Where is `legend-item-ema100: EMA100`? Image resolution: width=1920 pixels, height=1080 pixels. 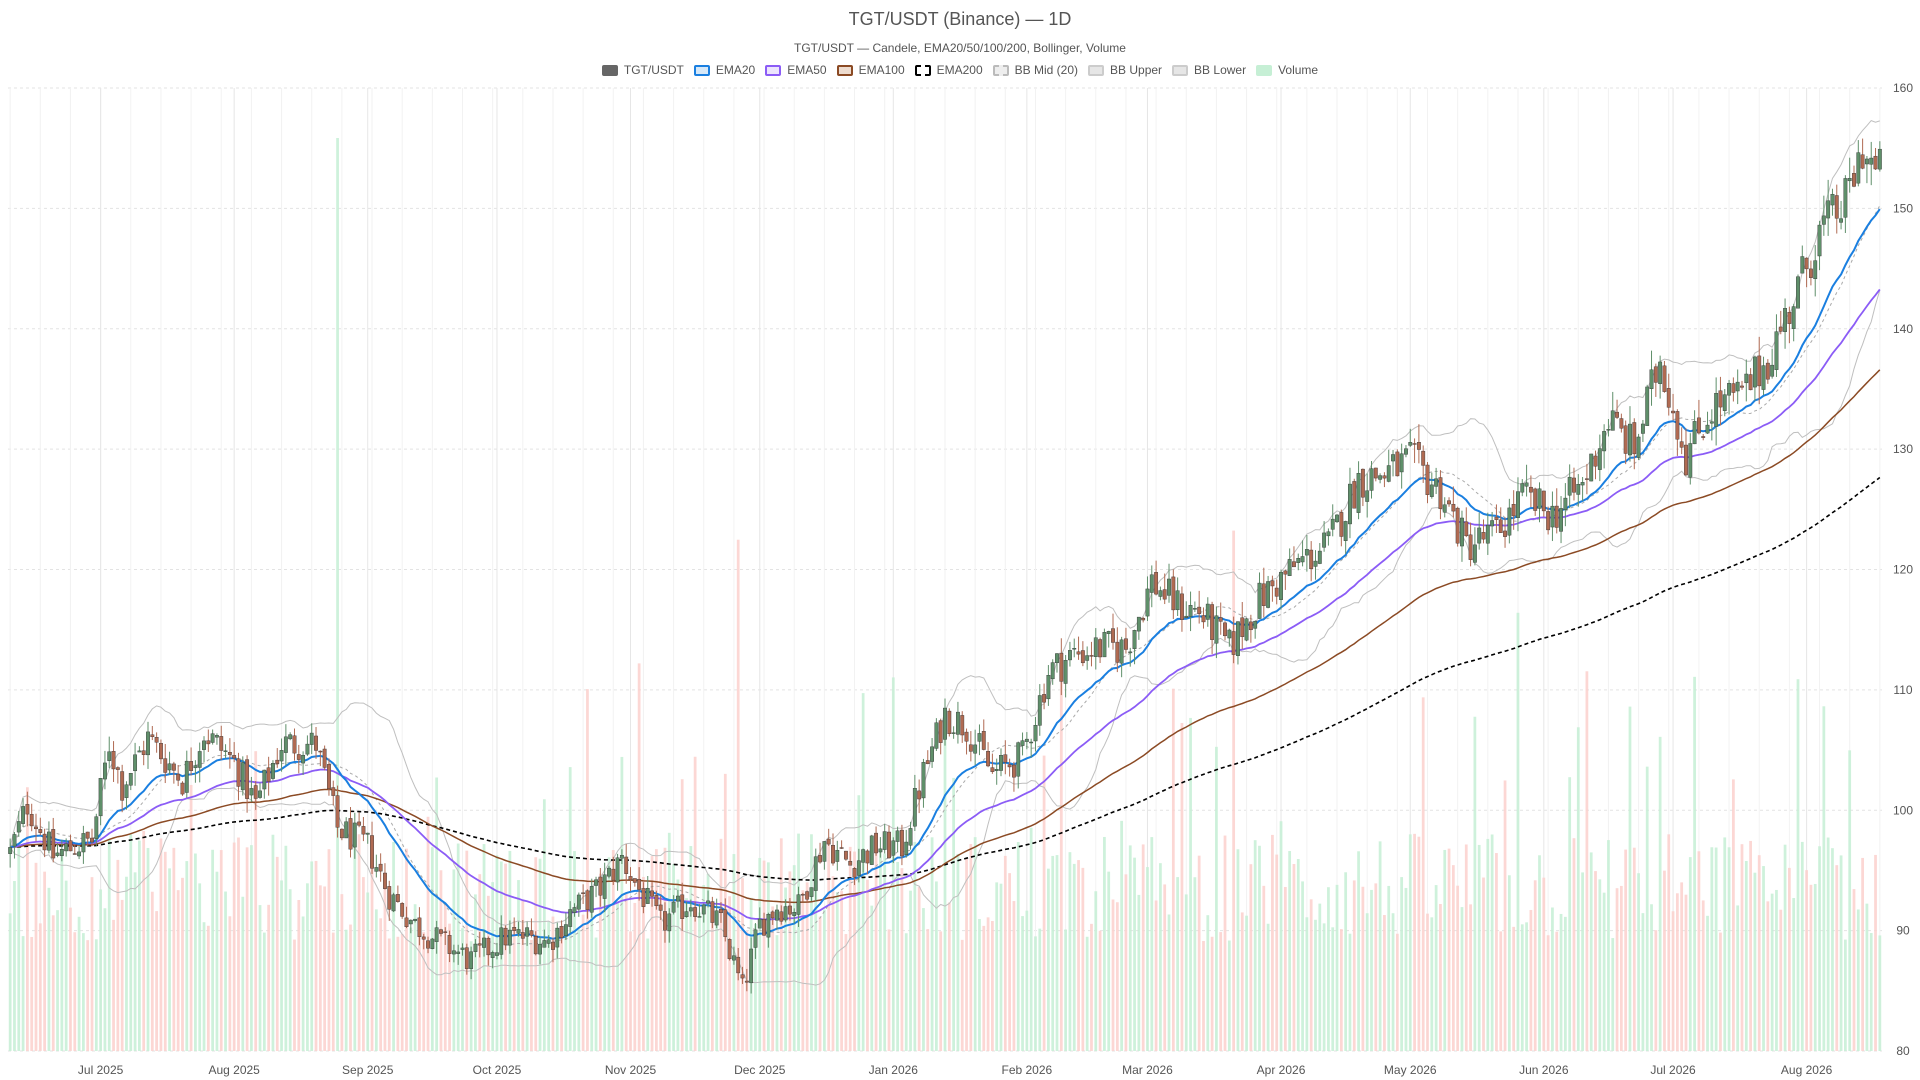
legend-item-ema100: EMA100 is located at coordinates (870, 70).